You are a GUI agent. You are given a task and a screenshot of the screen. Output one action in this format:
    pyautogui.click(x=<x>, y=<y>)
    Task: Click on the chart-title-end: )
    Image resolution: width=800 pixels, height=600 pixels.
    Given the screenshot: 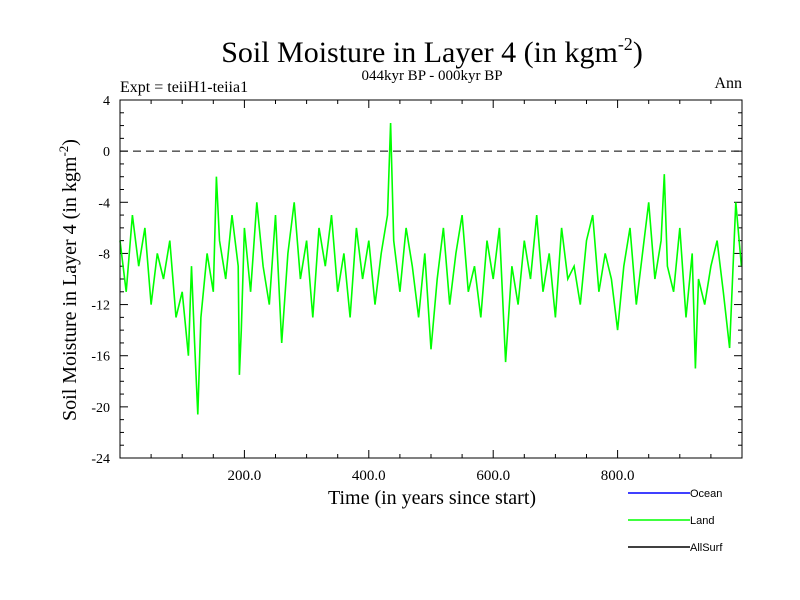 What is the action you would take?
    pyautogui.click(x=638, y=52)
    